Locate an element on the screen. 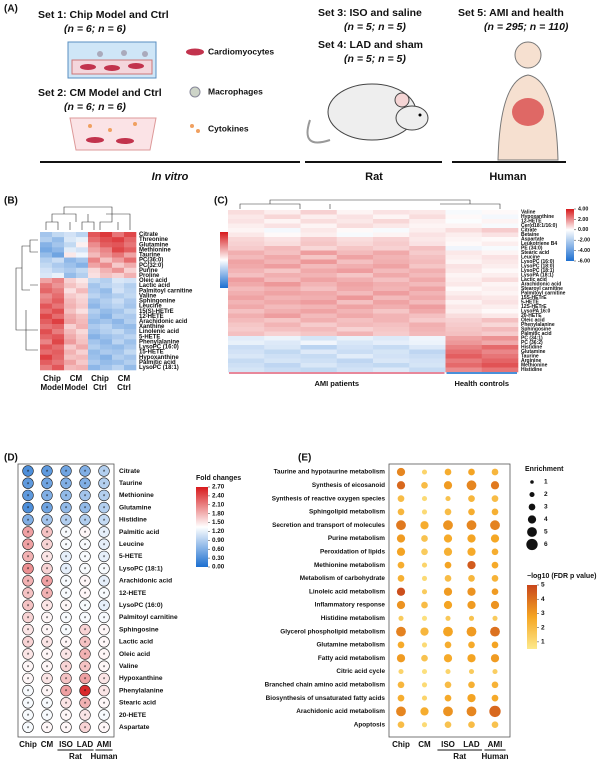 This screenshot has height=762, width=597. row-label: Lactic acid is located at coordinates (136, 642).